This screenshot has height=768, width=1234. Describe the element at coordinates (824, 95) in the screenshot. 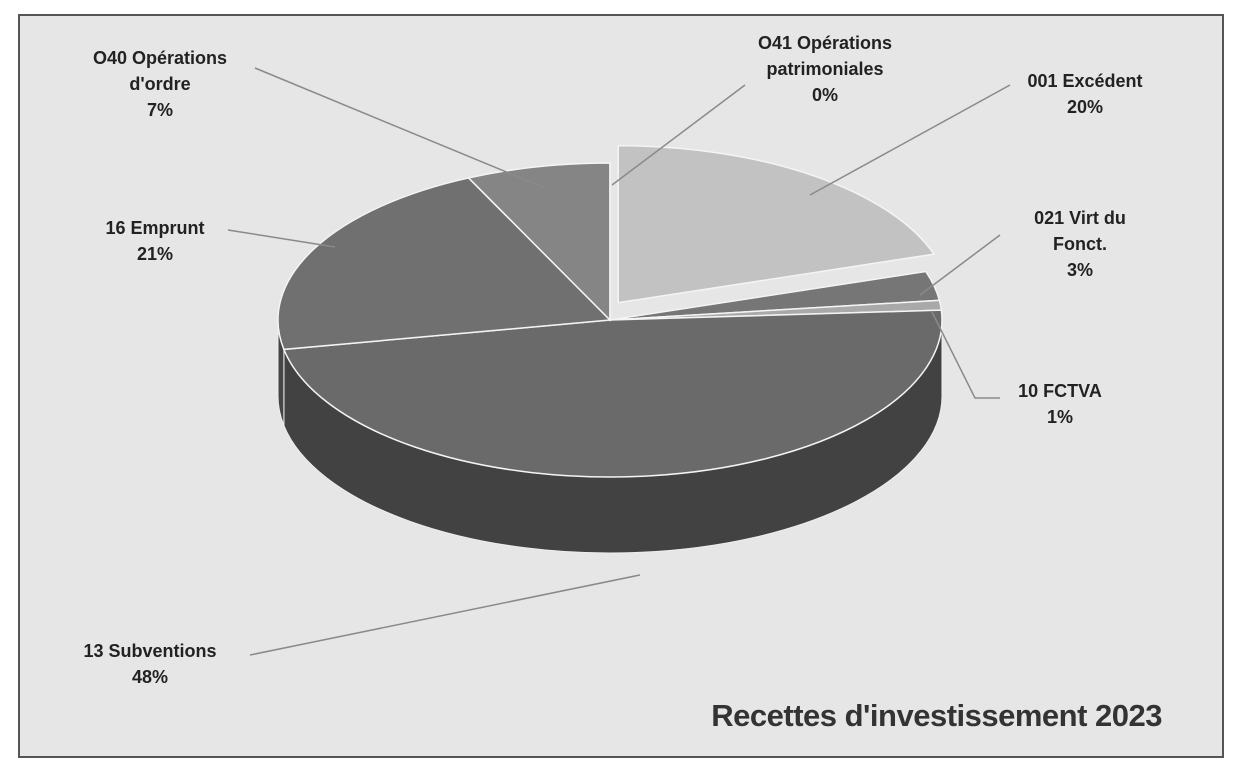

I see `value-label: 0%` at that location.